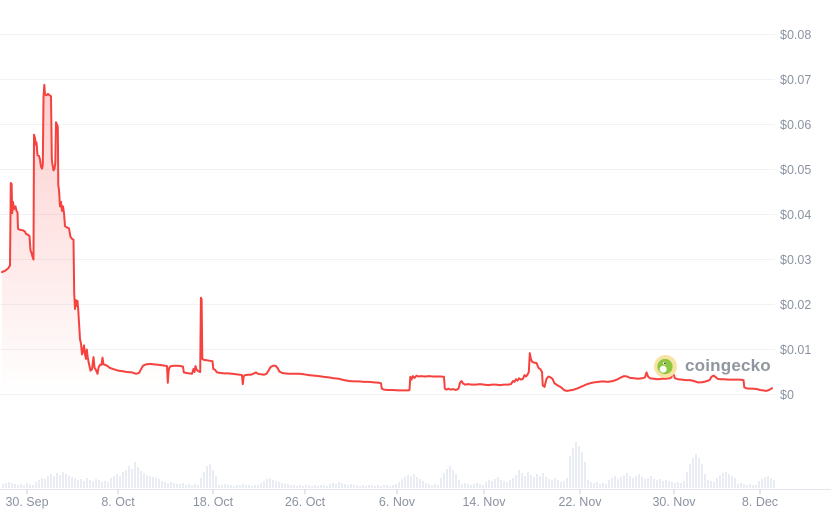 This screenshot has width=831, height=517. Describe the element at coordinates (796, 349) in the screenshot. I see `y-axis-label: $0.01` at that location.